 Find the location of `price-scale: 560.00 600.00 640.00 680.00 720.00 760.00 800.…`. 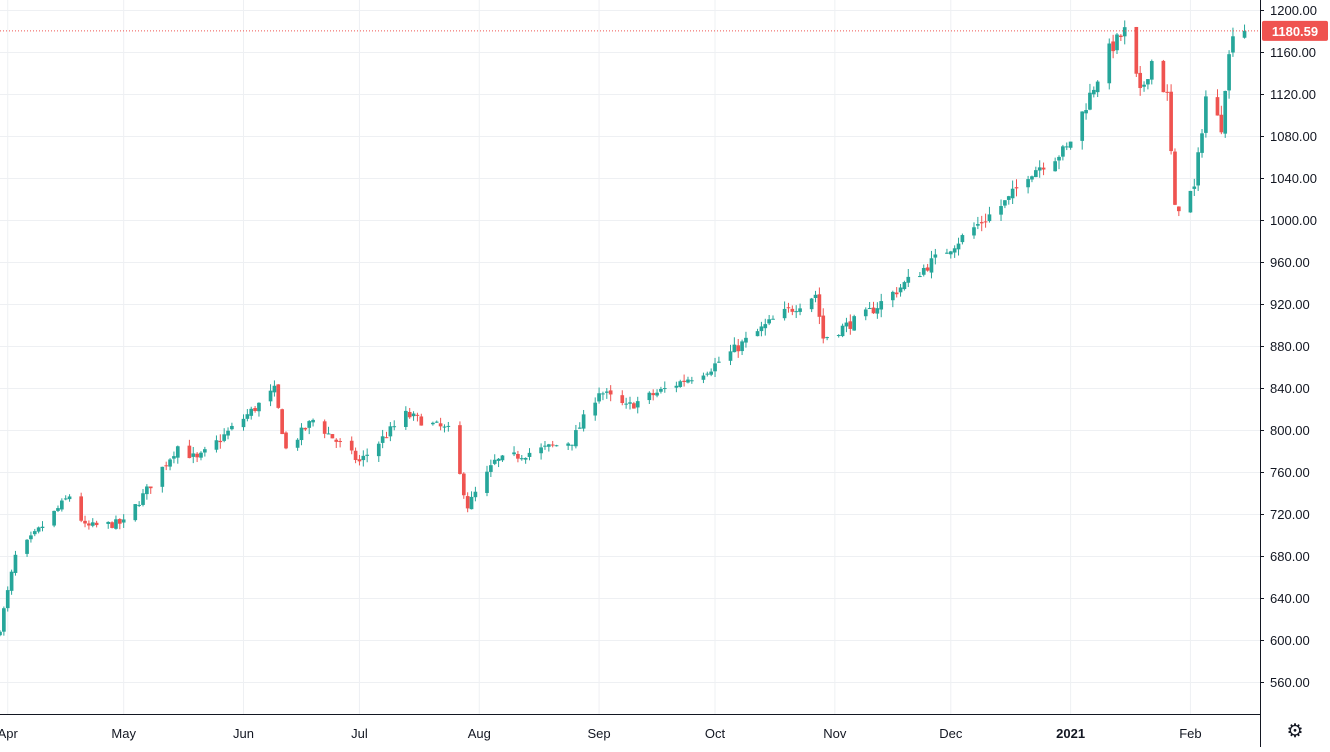

price-scale: 560.00 600.00 640.00 680.00 720.00 760.00 800.… is located at coordinates (1288, 346).